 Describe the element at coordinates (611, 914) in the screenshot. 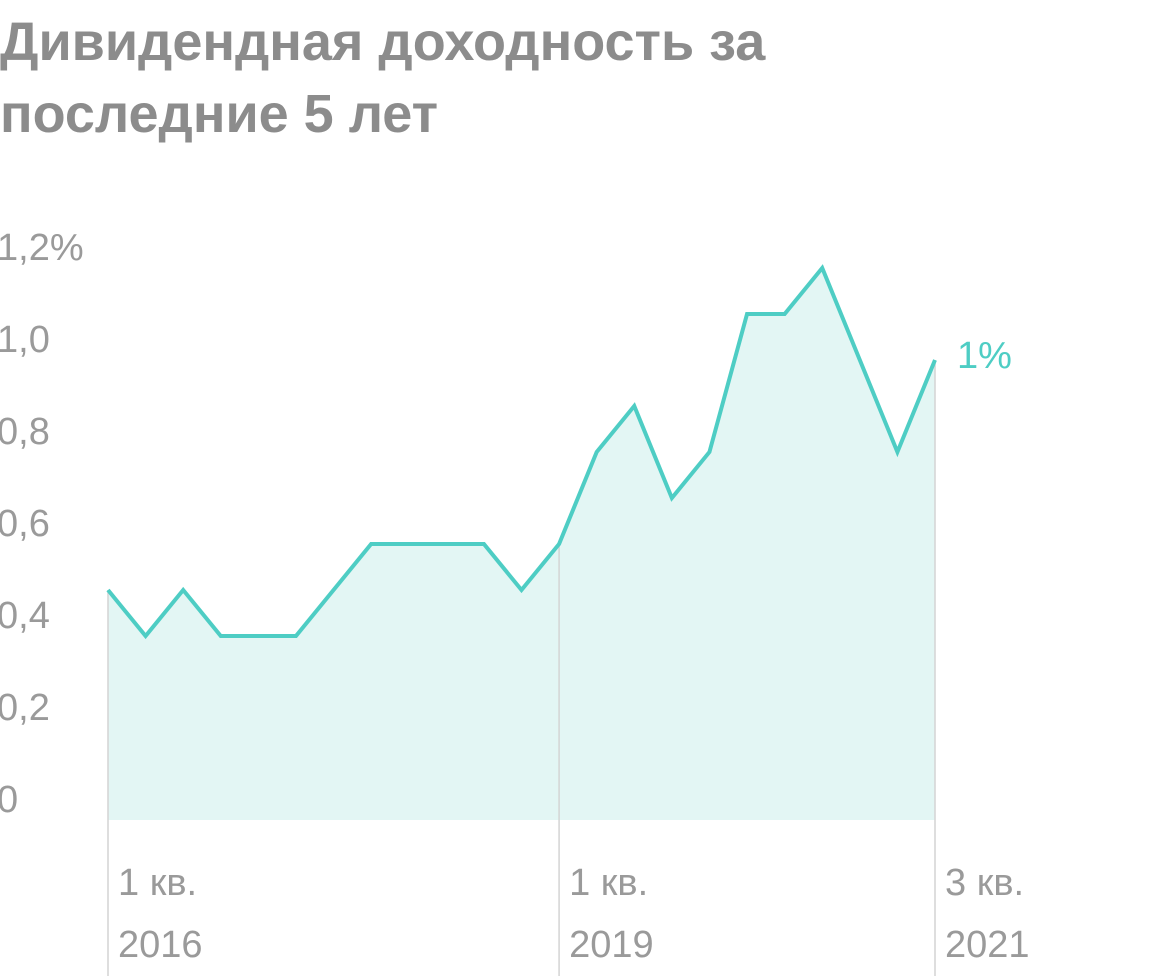

I see `x-tick-label: 1 кв. 2019` at that location.